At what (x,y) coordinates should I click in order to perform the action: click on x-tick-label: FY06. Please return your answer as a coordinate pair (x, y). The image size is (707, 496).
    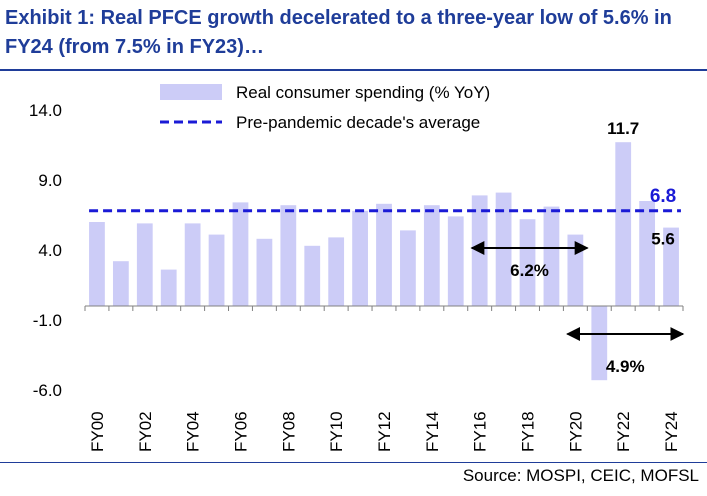
    Looking at the image, I should click on (240, 431).